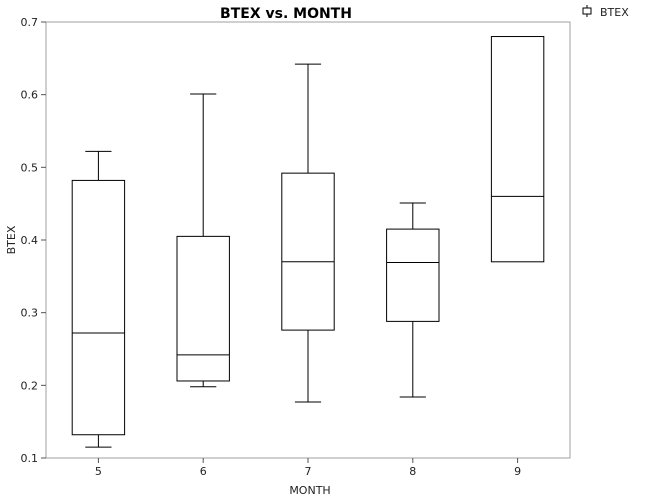 The width and height of the screenshot is (648, 503). I want to click on legend-box-icon, so click(587, 11).